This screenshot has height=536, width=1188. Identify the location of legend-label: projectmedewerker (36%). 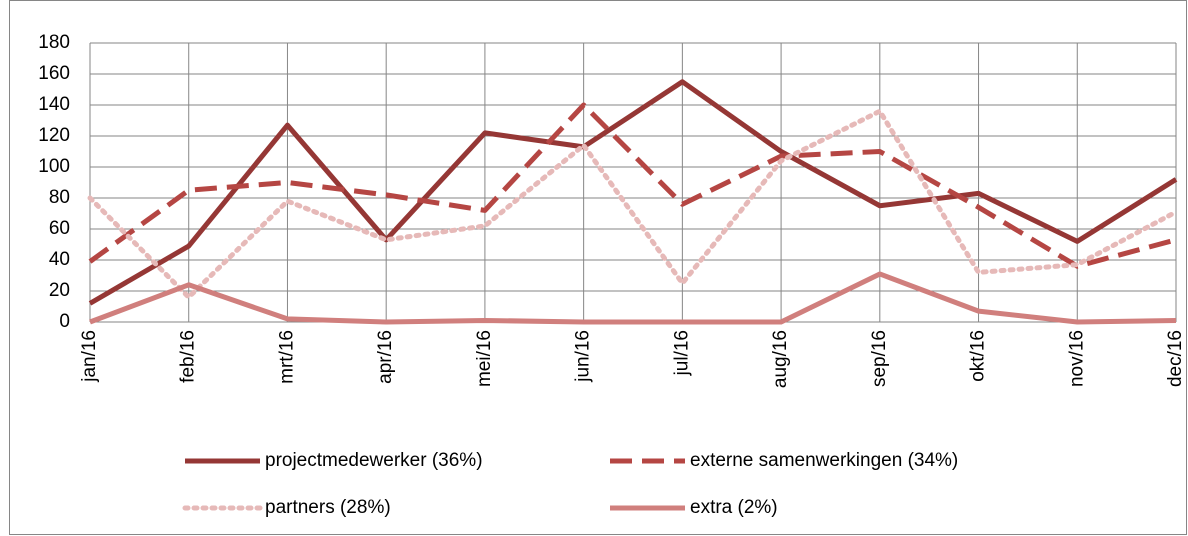
(374, 460).